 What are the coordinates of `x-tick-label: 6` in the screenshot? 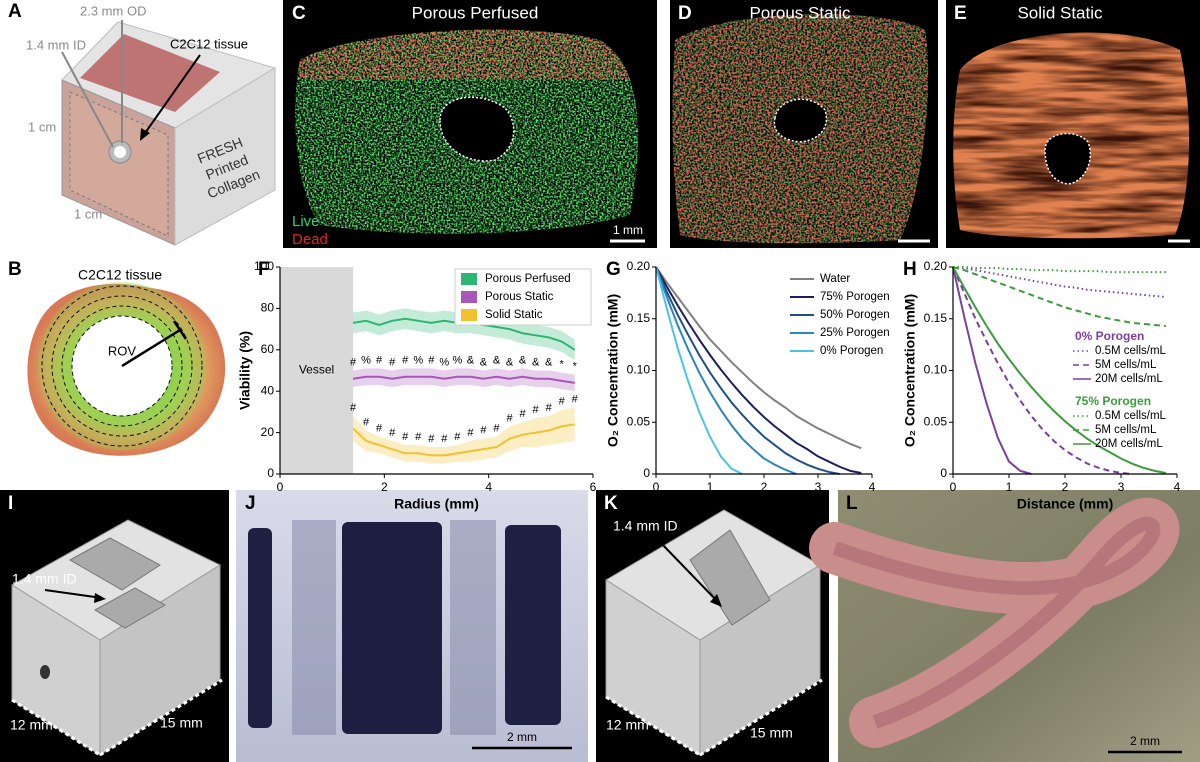 It's located at (593, 487).